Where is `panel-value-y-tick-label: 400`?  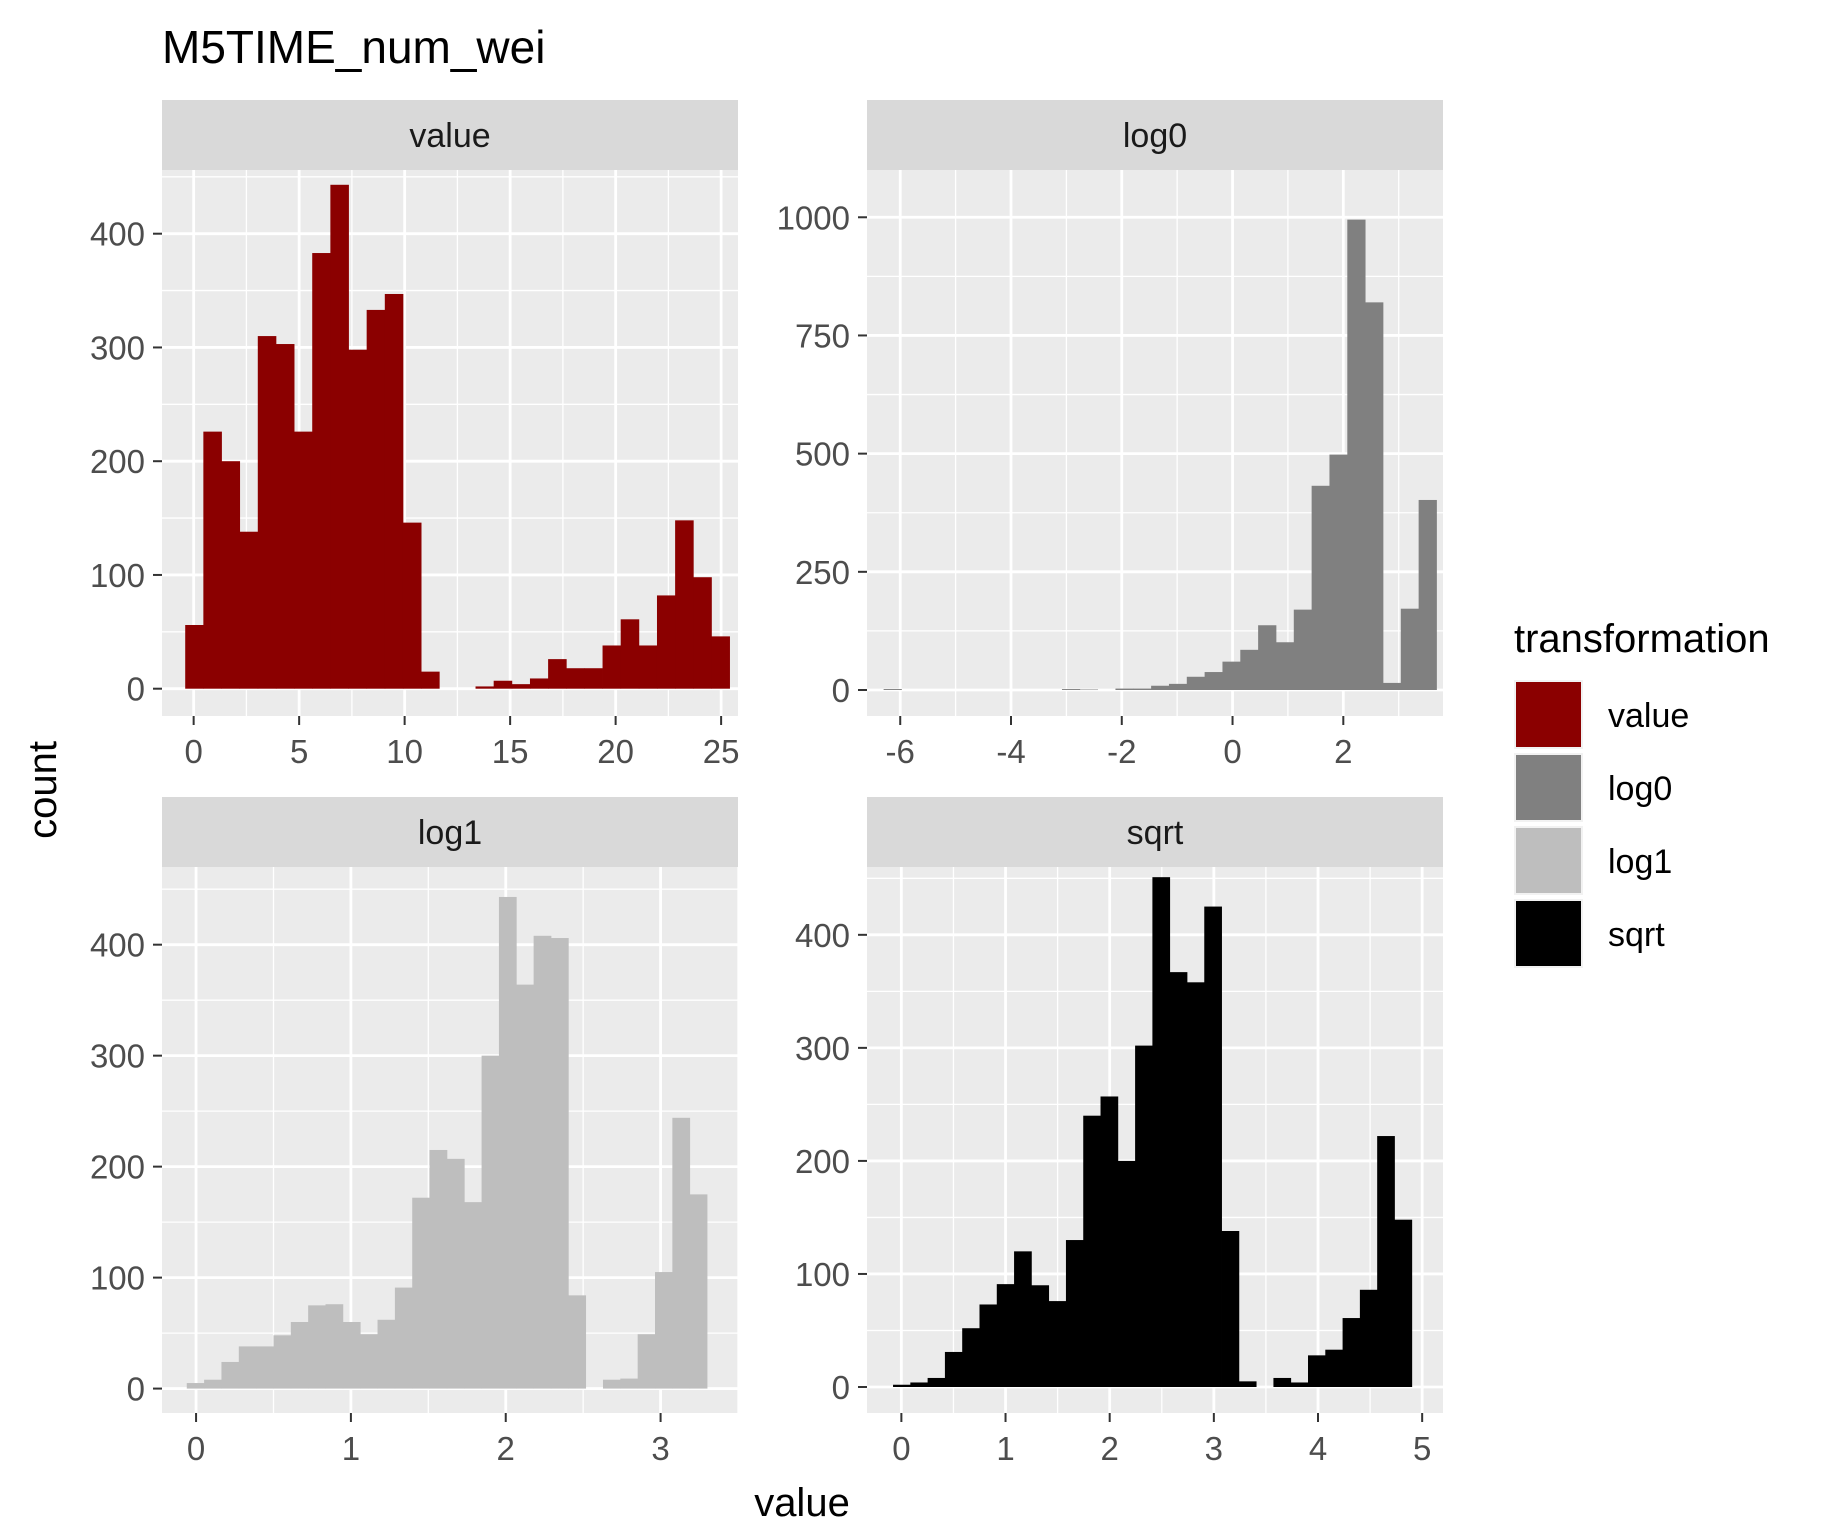 panel-value-y-tick-label: 400 is located at coordinates (117, 234).